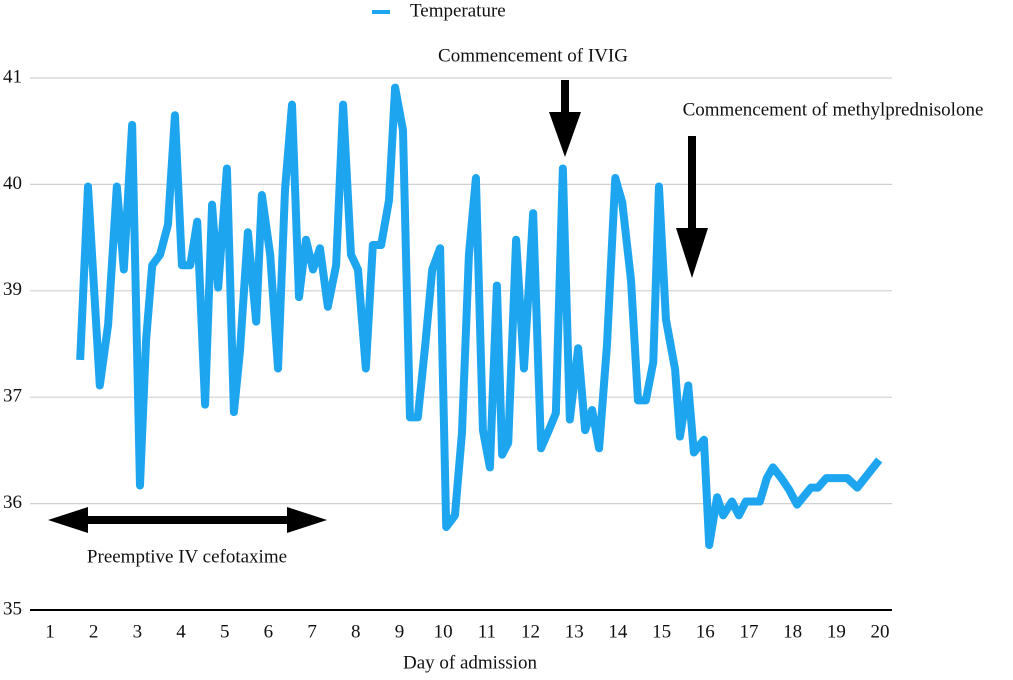 The height and width of the screenshot is (680, 1013). Describe the element at coordinates (833, 109) in the screenshot. I see `annotation: Commencement of methylprednisolone` at that location.